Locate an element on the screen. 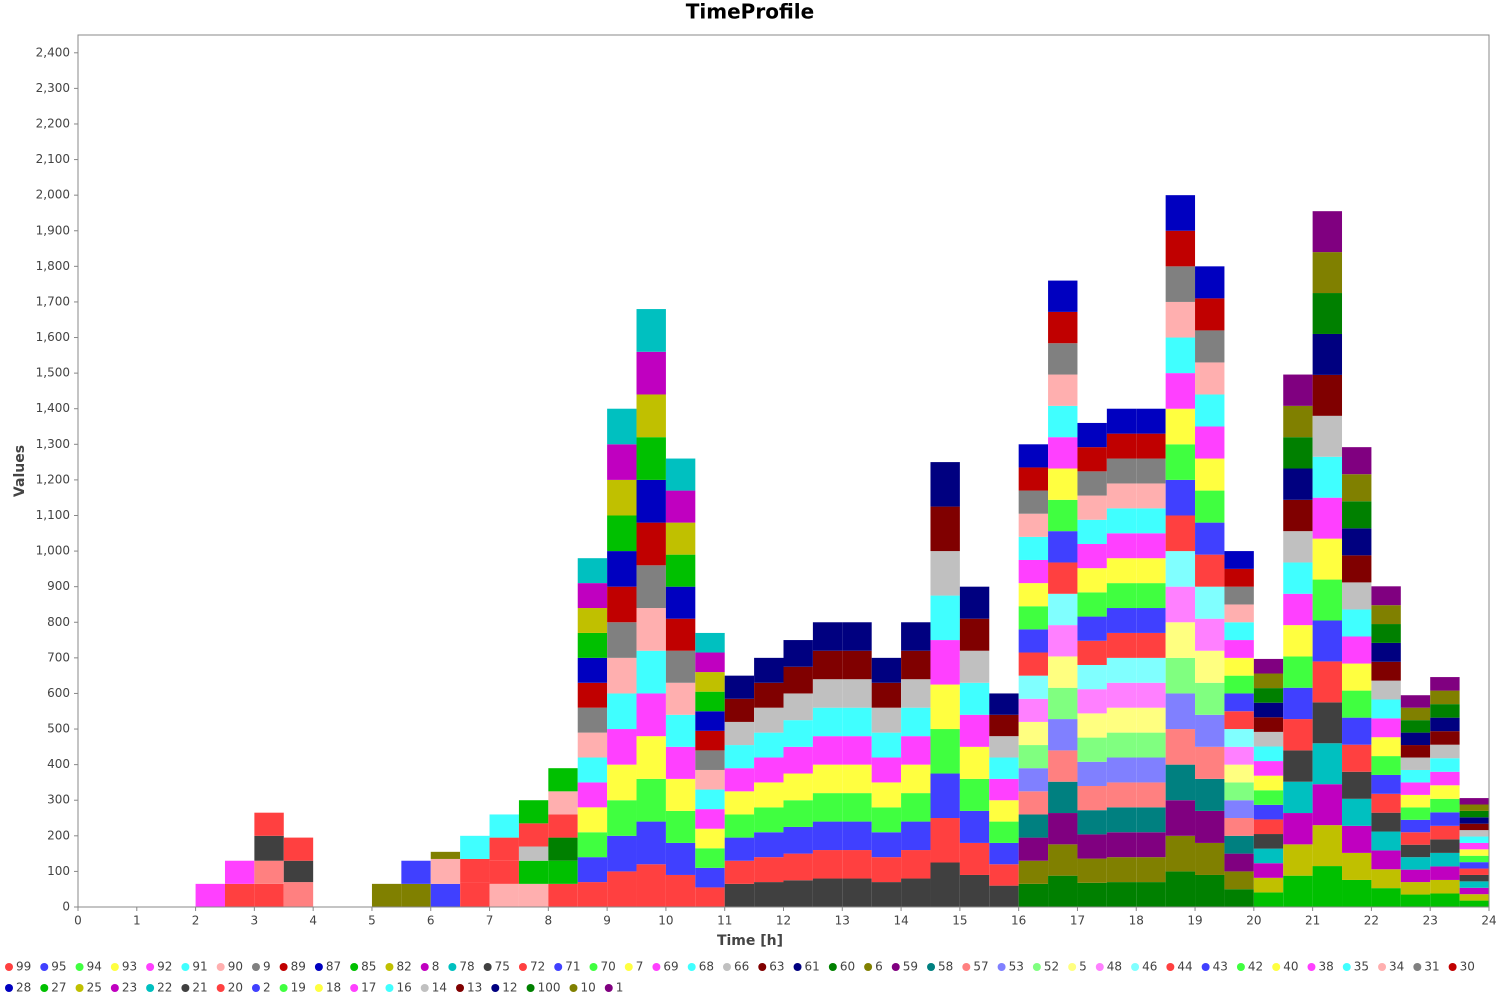  legend-label: 92 is located at coordinates (164, 967).